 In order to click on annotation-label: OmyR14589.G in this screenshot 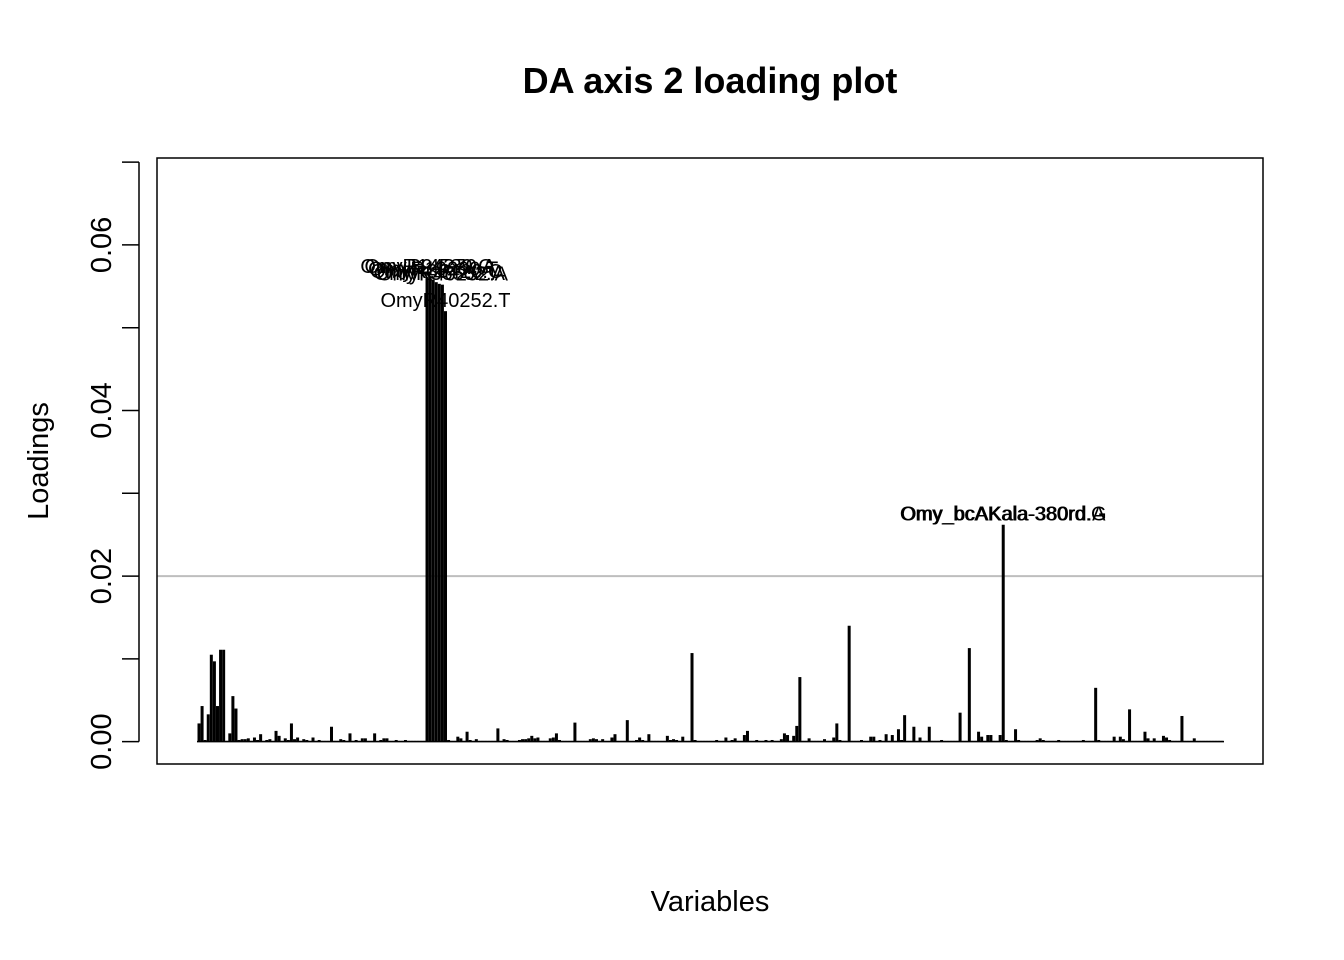, I will do `click(426, 267)`.